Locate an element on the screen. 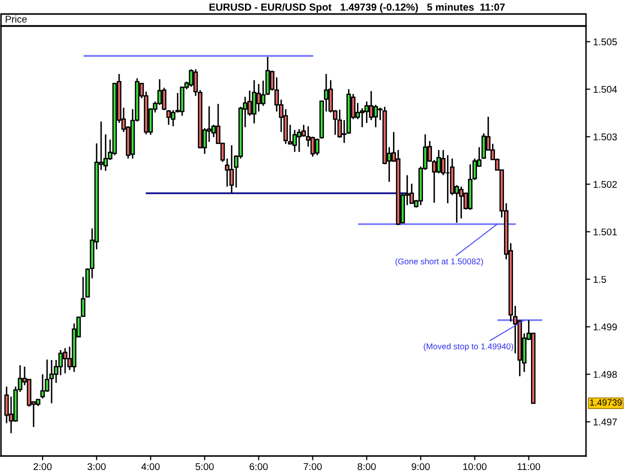 This screenshot has width=625, height=472. y-tick-label: 1.5 is located at coordinates (600, 279).